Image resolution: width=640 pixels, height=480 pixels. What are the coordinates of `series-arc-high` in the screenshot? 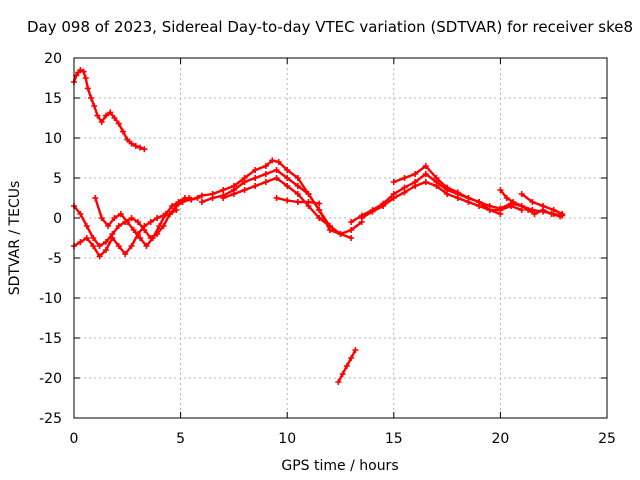 It's located at (109, 110).